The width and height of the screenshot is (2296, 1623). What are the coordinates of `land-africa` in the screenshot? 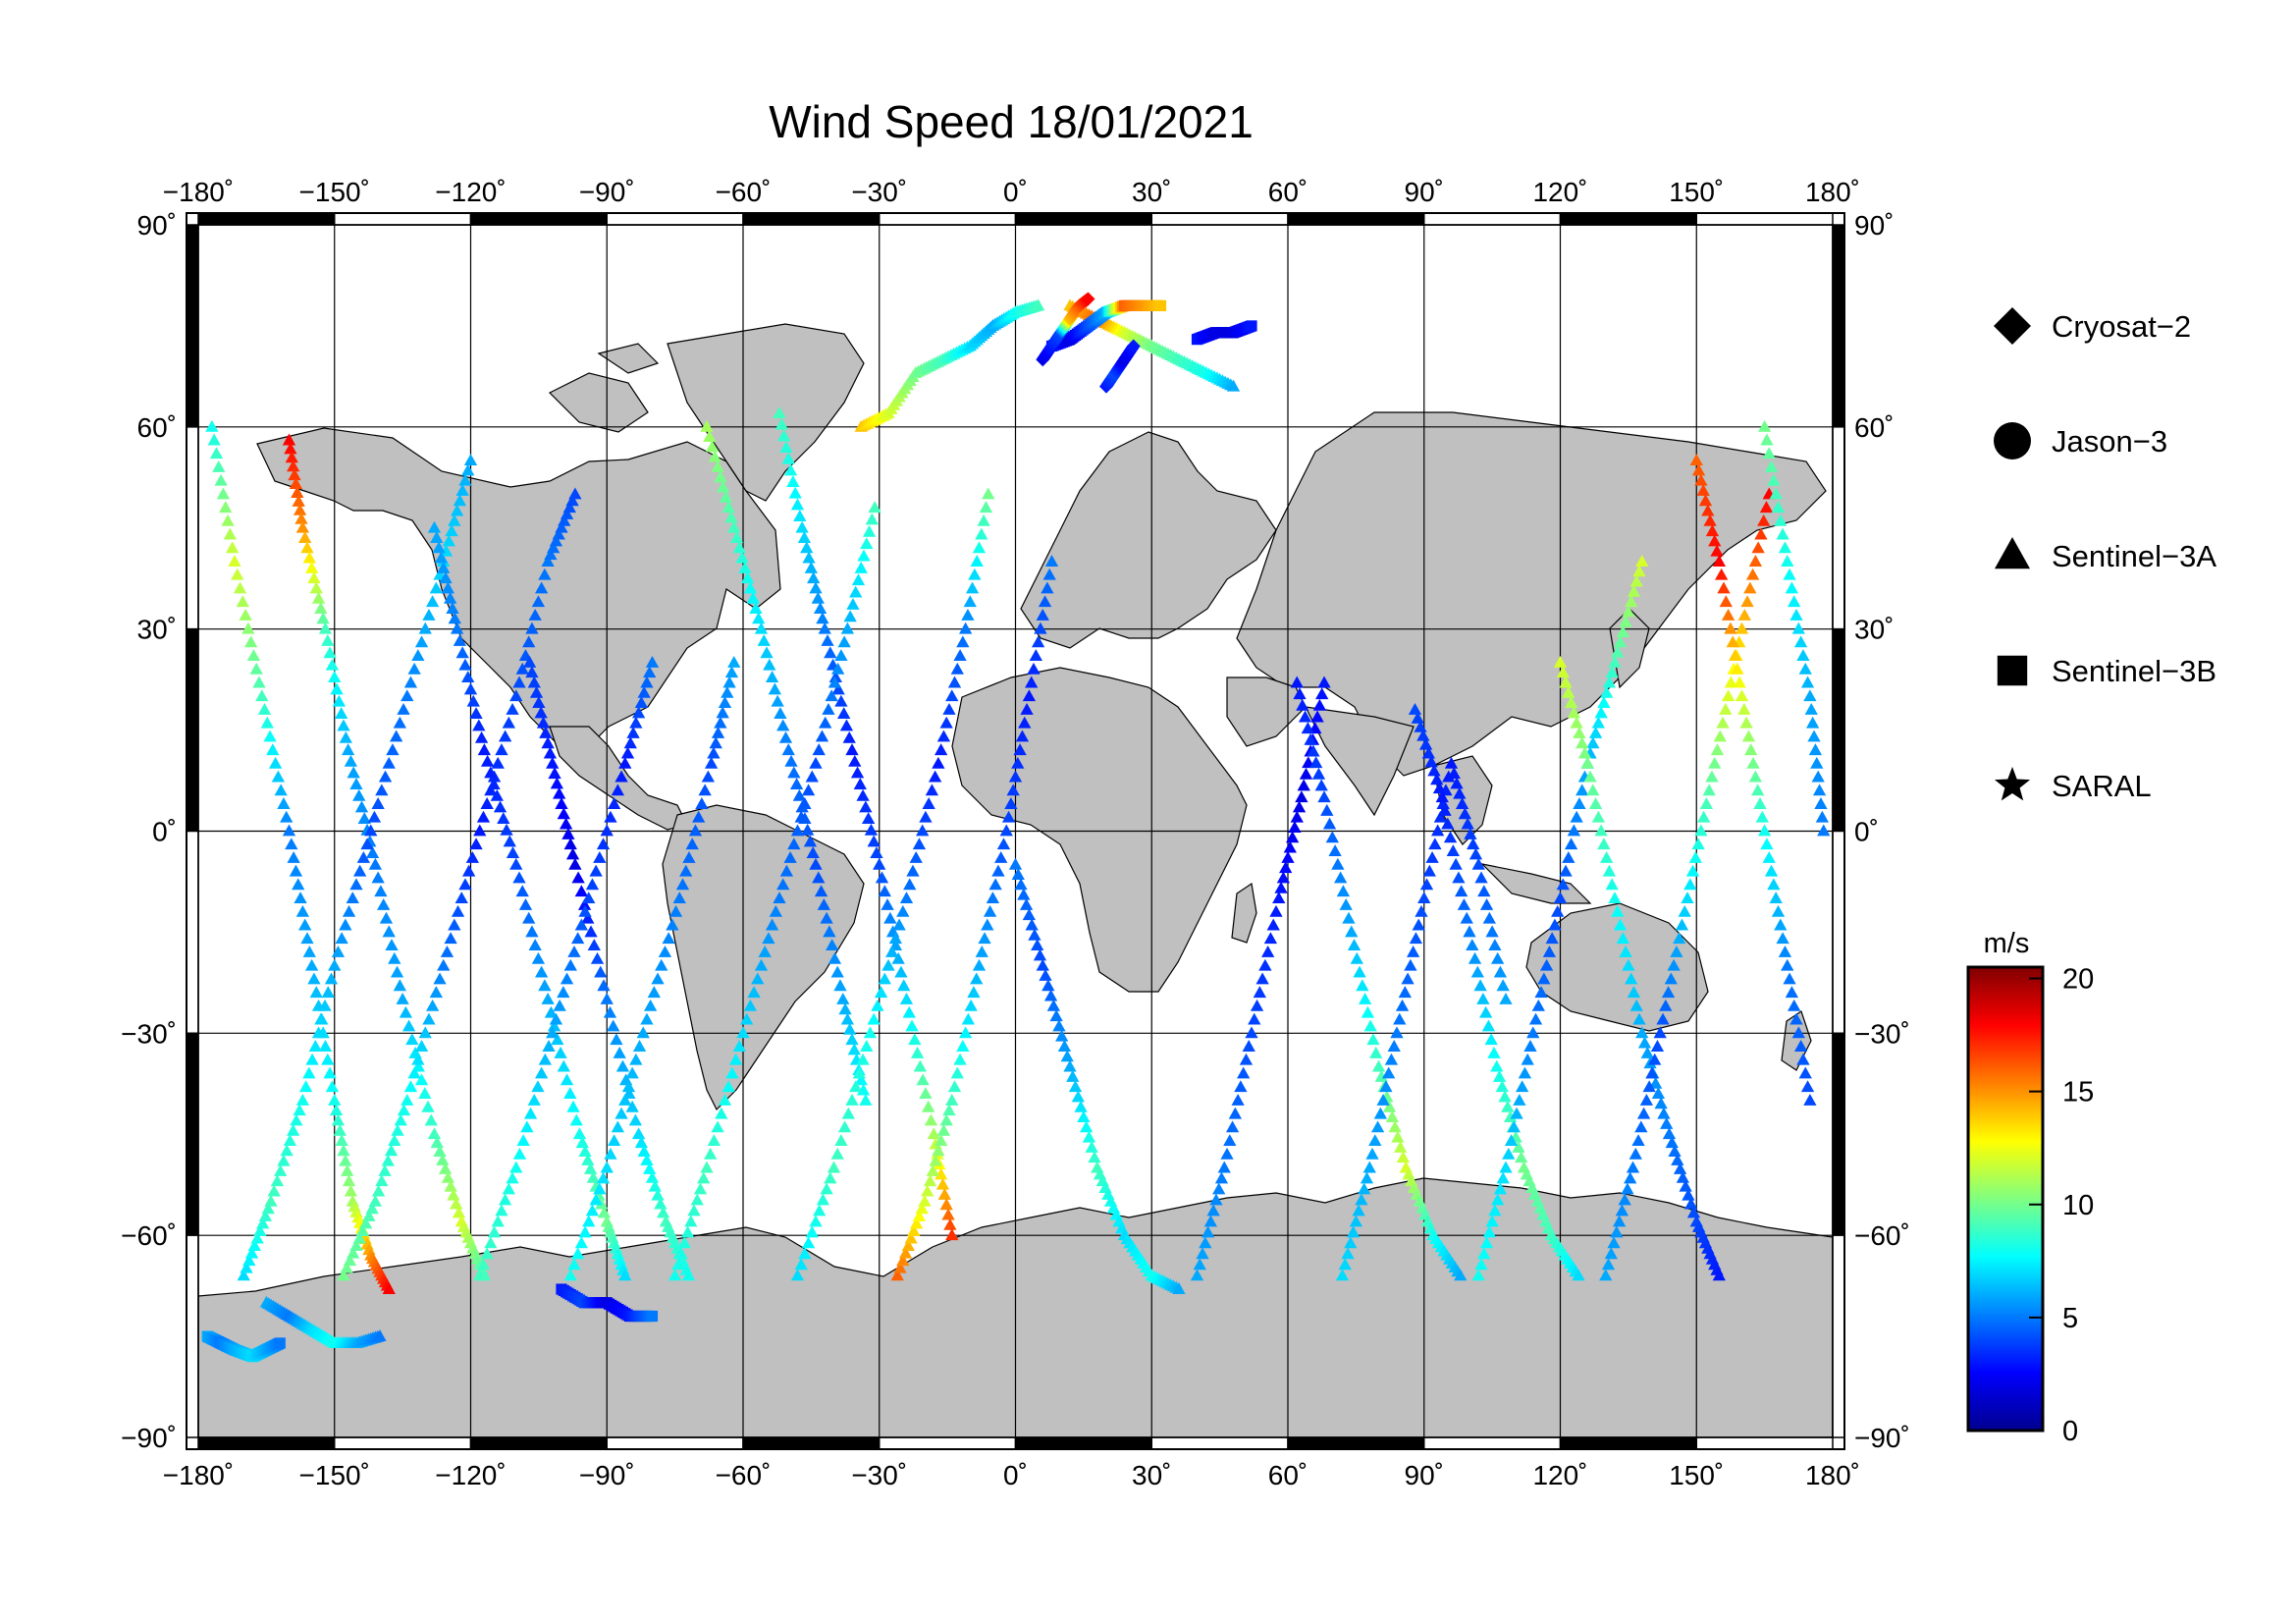 It's located at (1099, 830).